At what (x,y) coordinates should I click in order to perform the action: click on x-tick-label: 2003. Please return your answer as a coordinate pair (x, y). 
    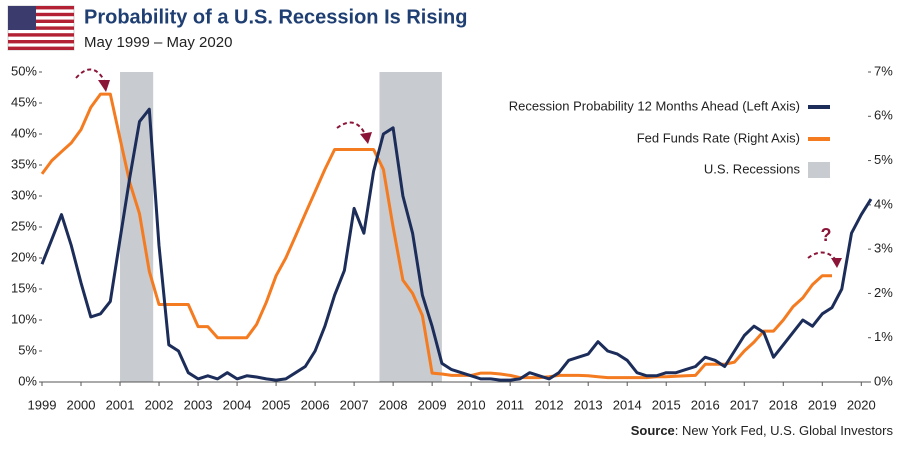
    Looking at the image, I should click on (198, 404).